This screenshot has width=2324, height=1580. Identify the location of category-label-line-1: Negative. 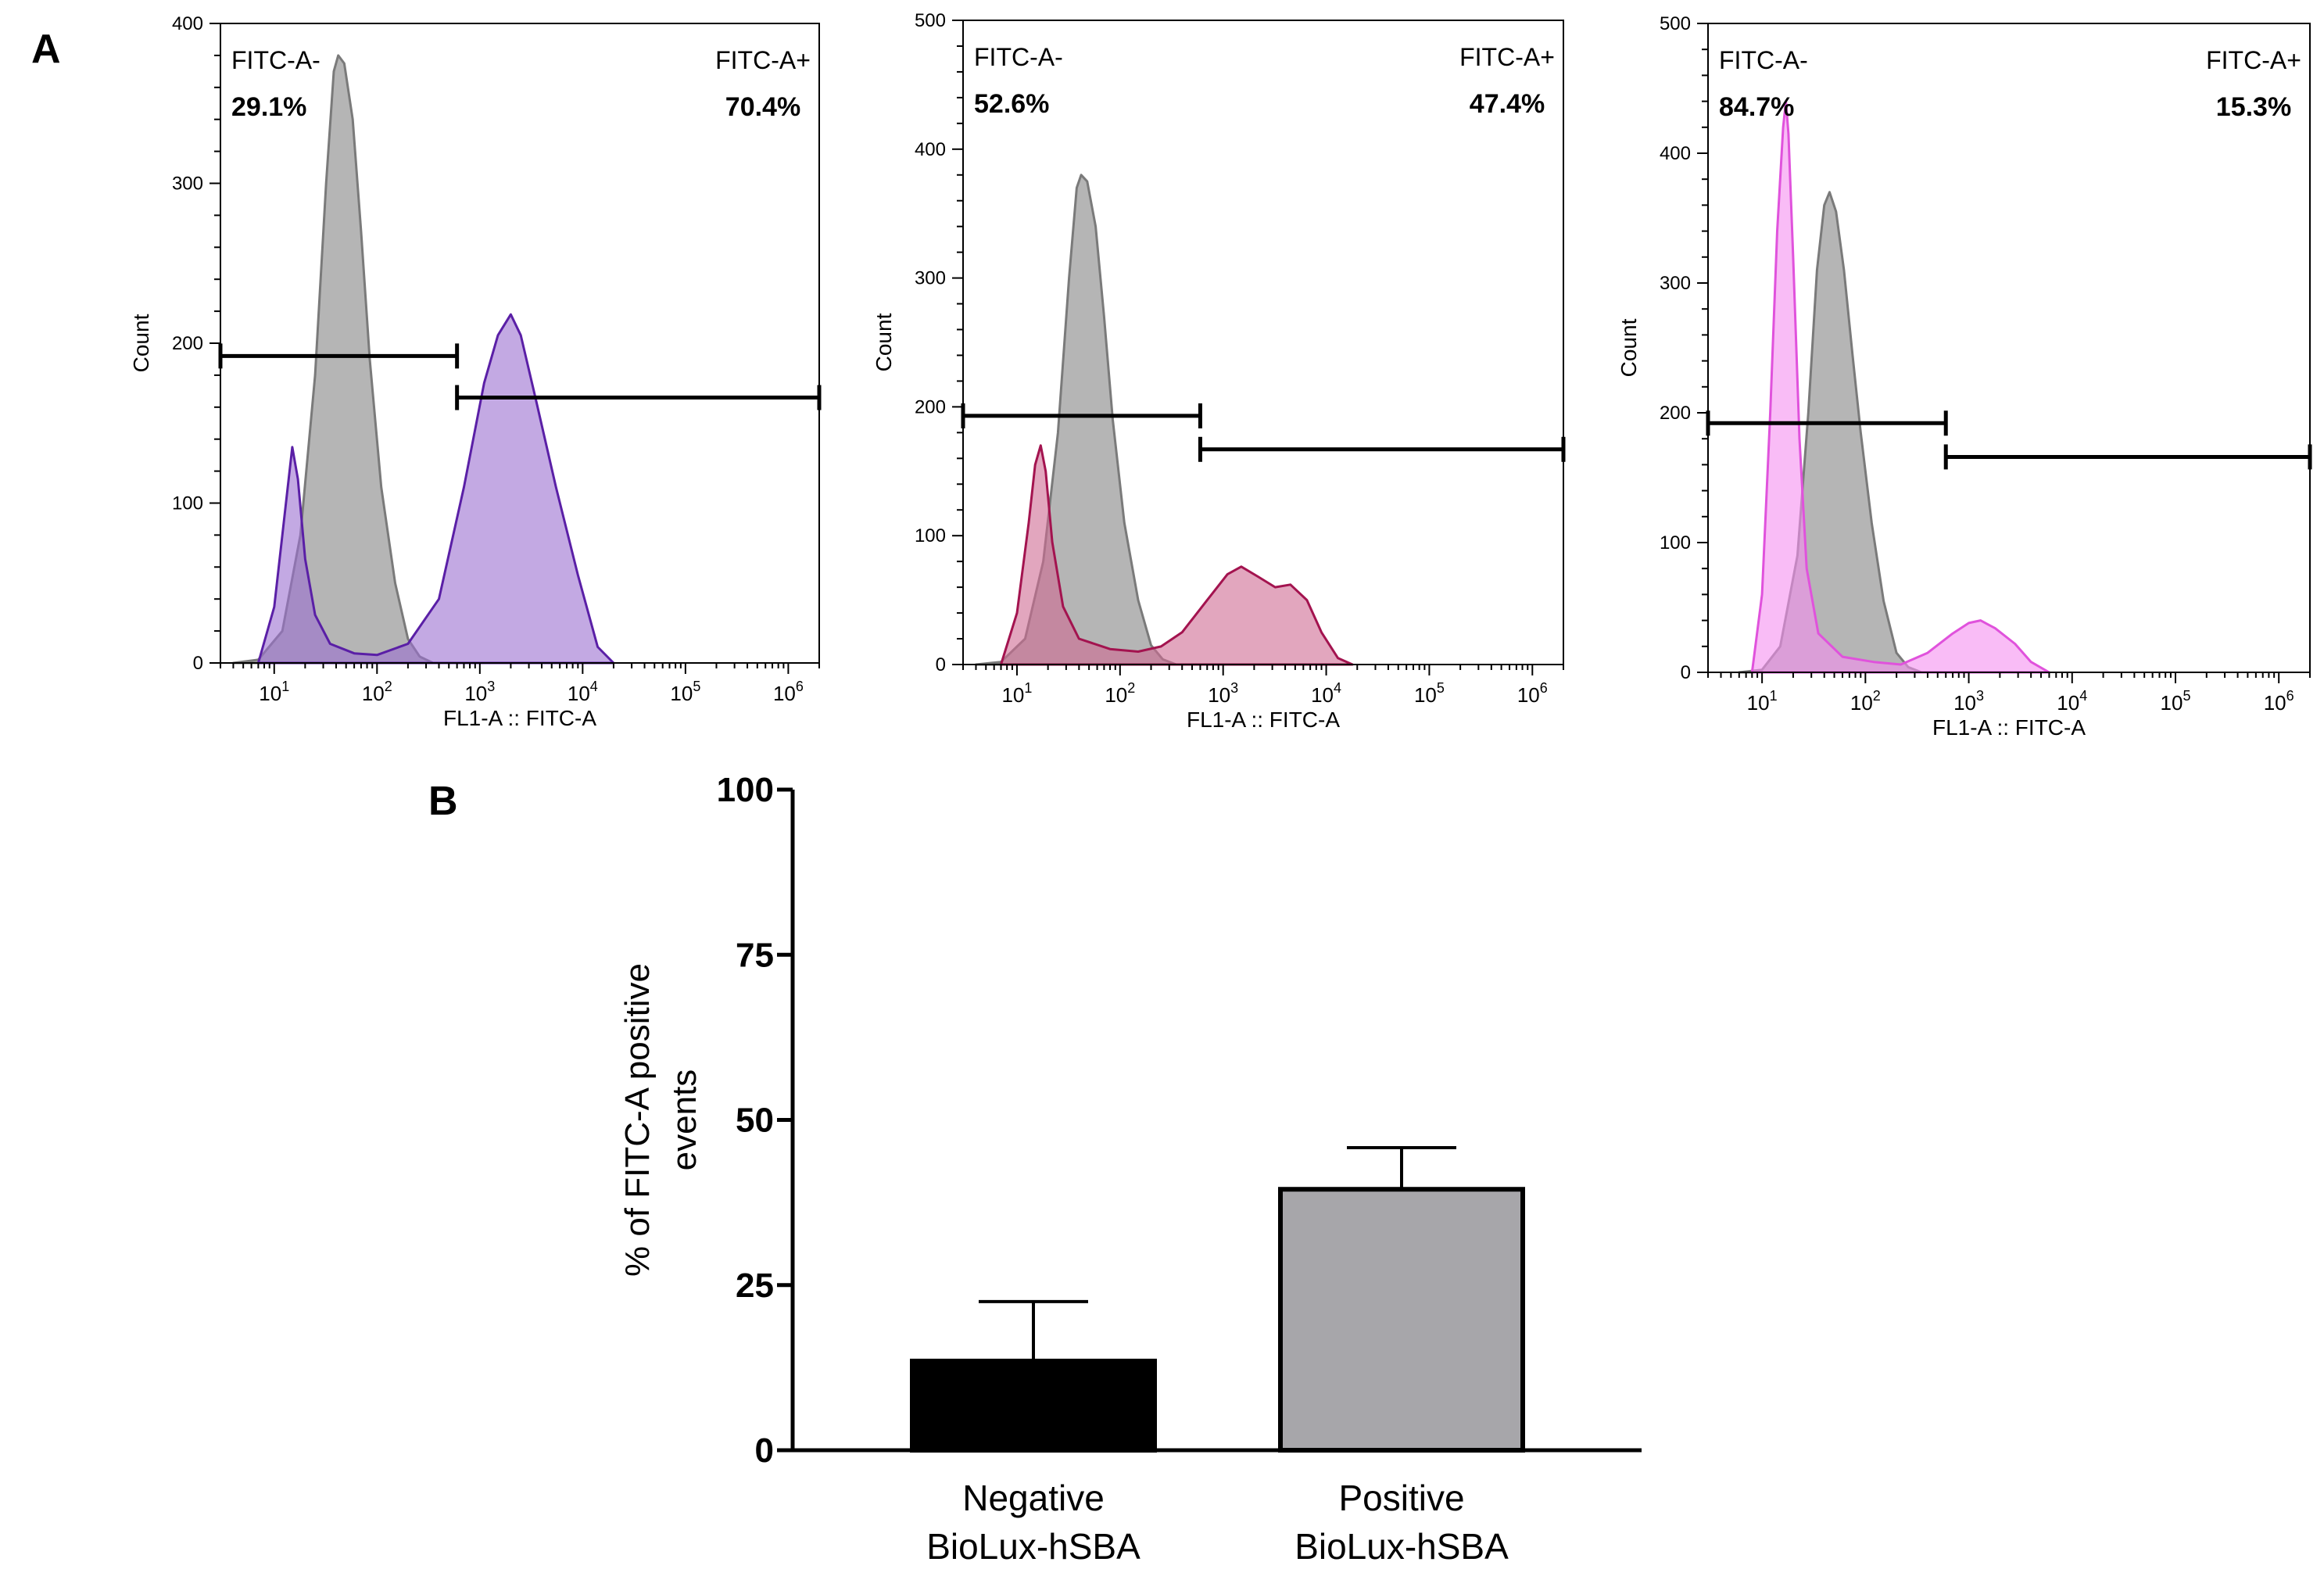
(1033, 1498).